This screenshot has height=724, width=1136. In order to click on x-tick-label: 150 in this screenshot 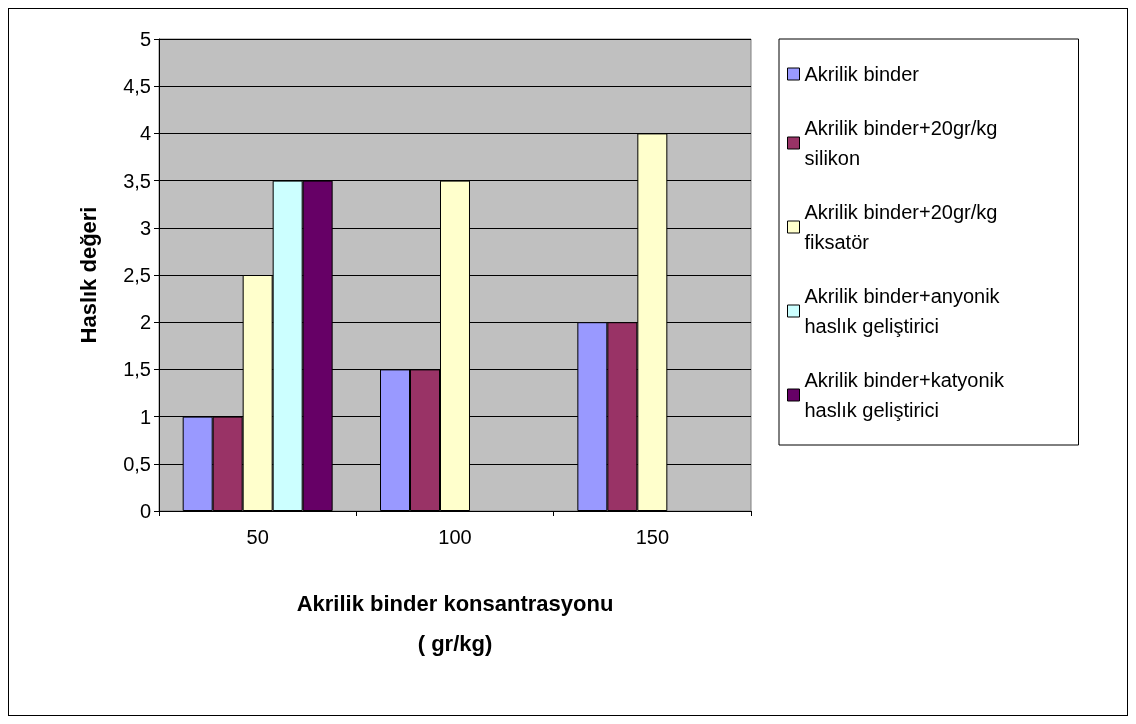, I will do `click(652, 537)`.